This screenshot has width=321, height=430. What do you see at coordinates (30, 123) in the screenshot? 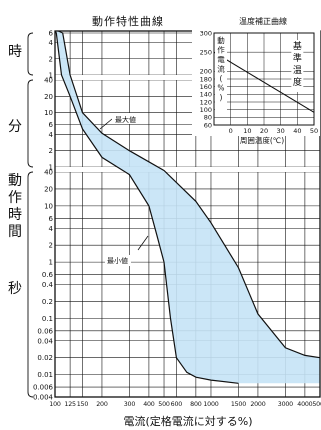
I see `minute-bracket` at bounding box center [30, 123].